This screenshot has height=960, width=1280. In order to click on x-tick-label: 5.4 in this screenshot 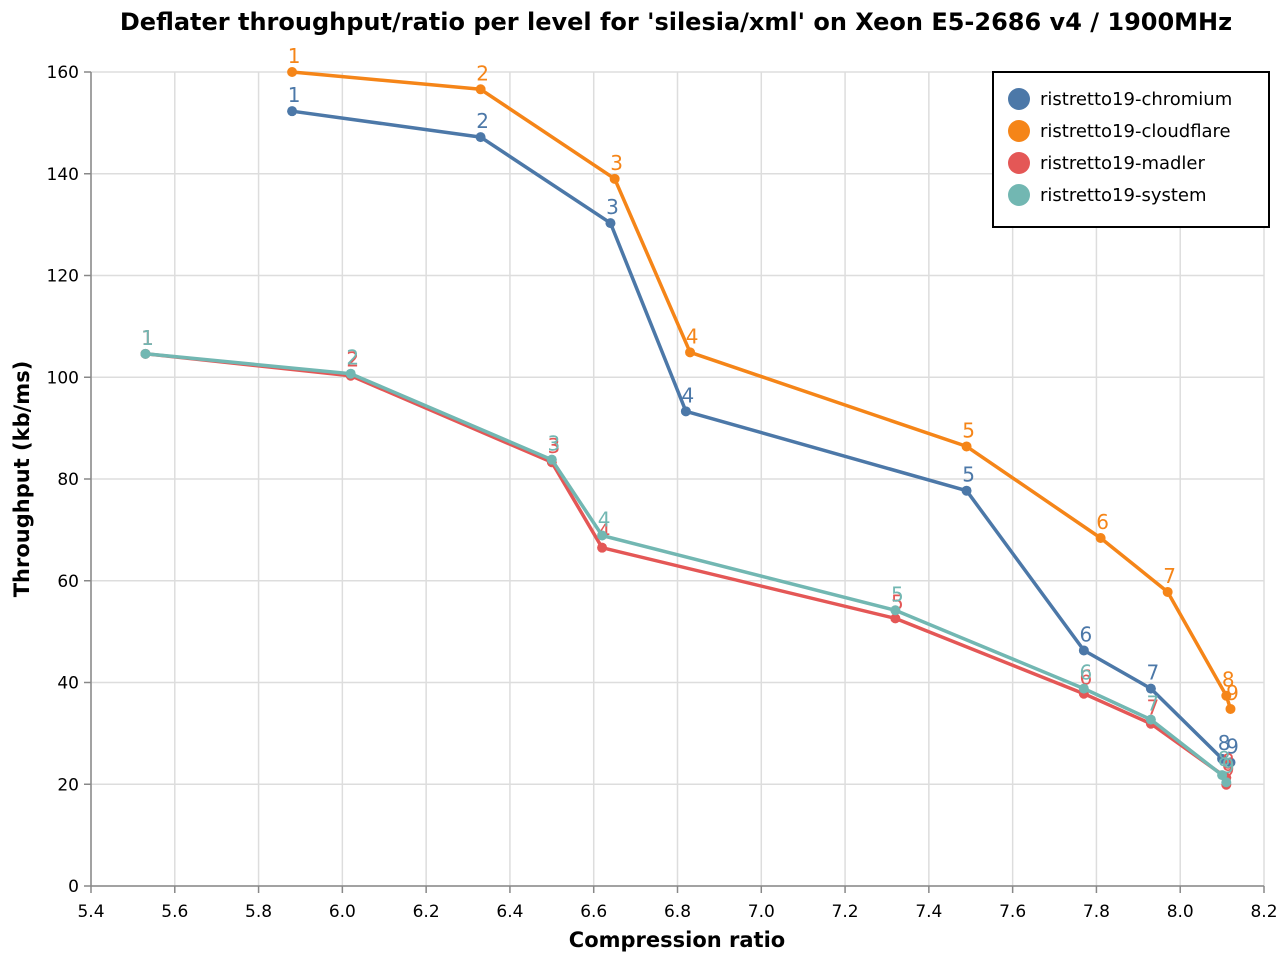, I will do `click(90, 912)`.